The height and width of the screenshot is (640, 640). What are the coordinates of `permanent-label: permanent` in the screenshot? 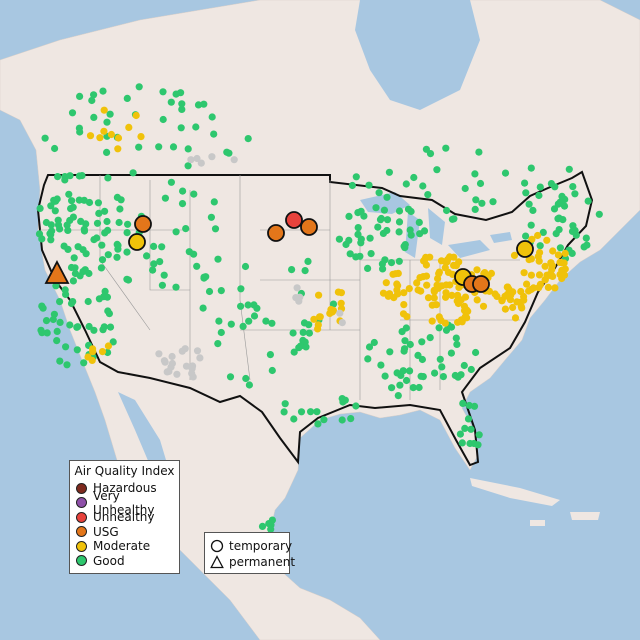 It's located at (262, 562).